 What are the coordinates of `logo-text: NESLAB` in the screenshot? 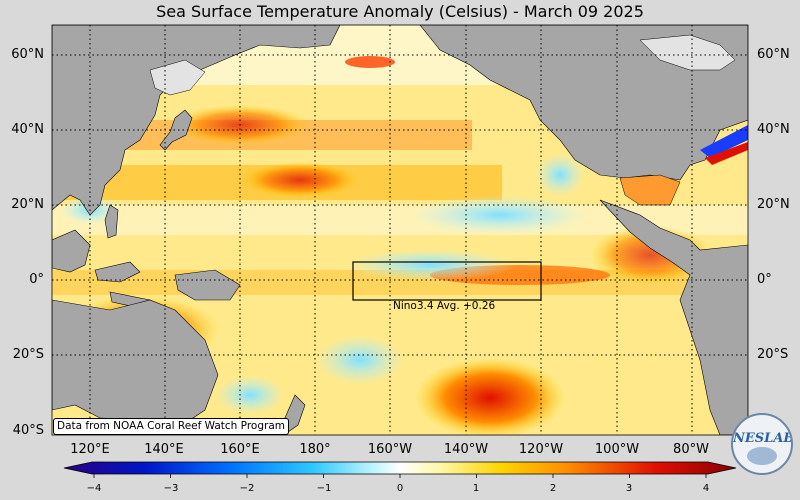 It's located at (763, 438).